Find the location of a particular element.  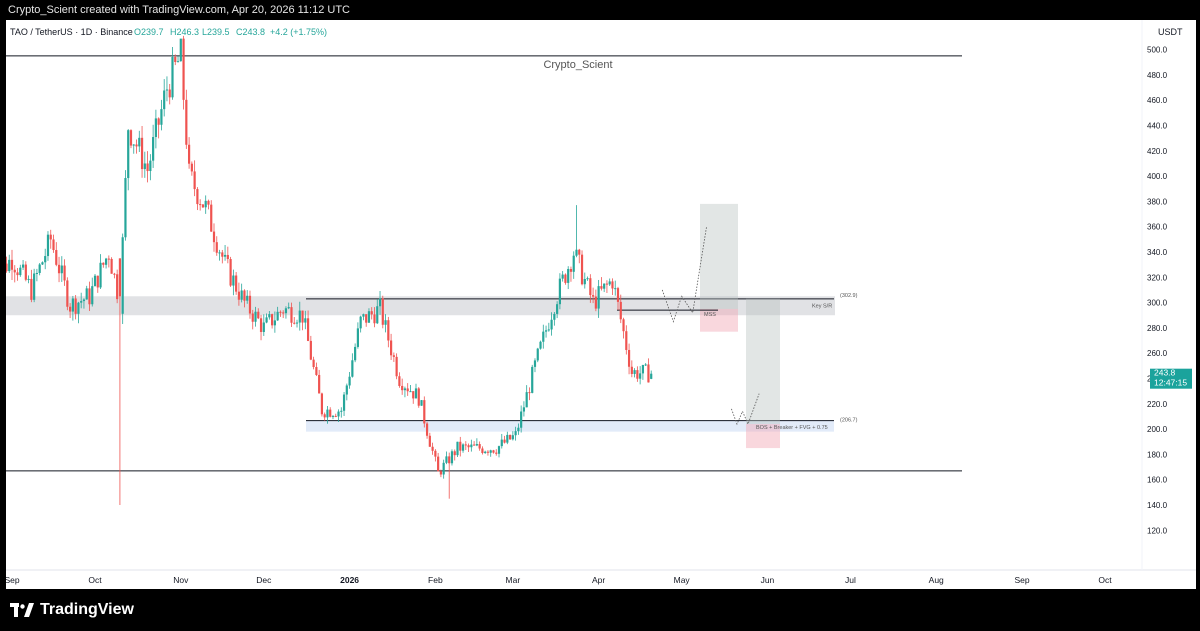

level-206-label: (206.7) is located at coordinates (849, 421).